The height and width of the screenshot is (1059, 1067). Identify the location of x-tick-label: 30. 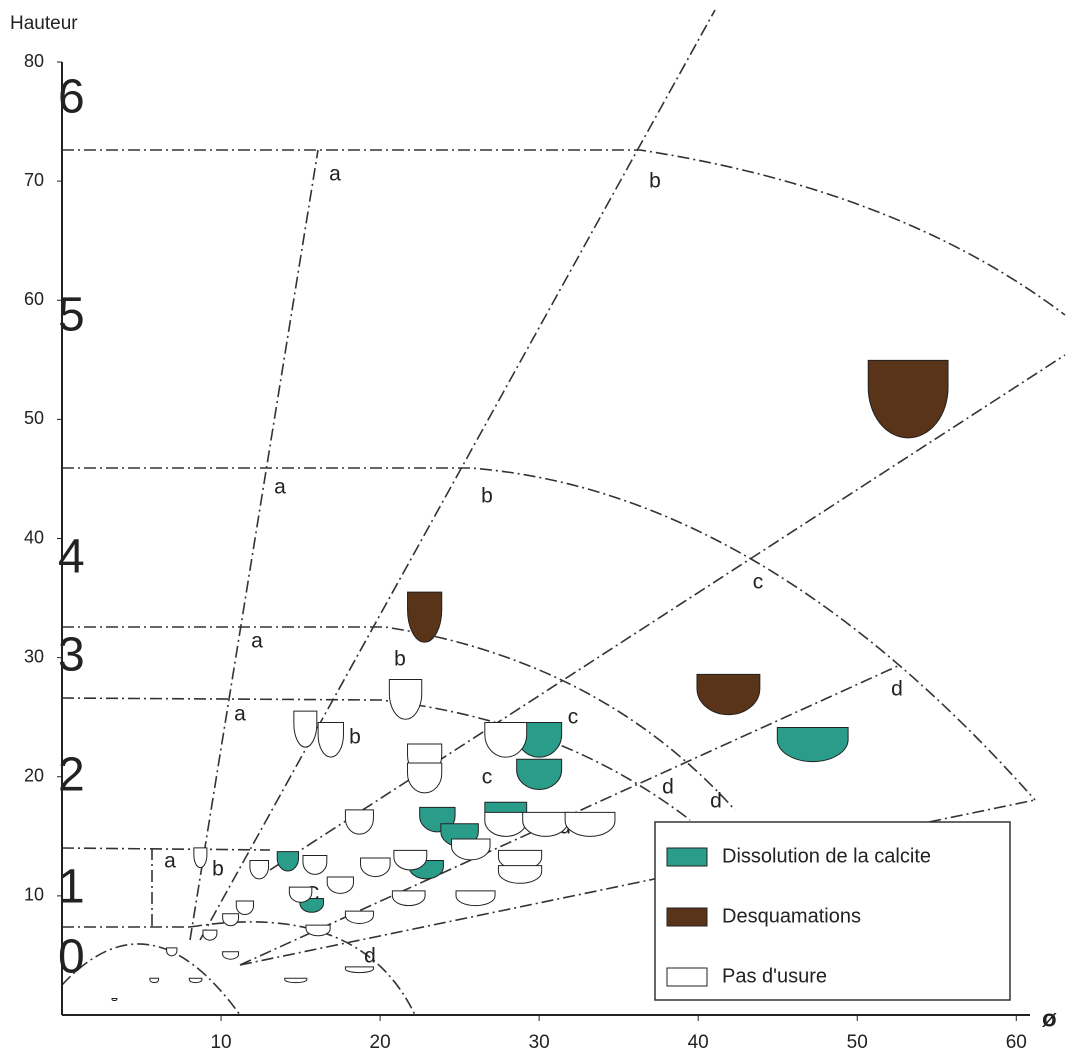
(539, 1042).